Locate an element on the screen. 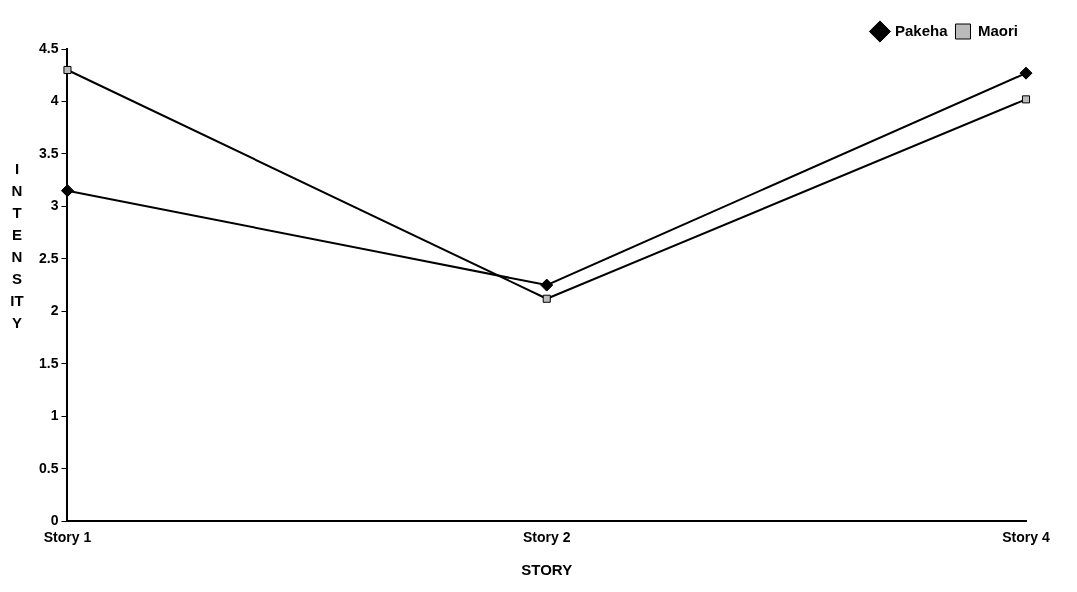 This screenshot has height=592, width=1077. y-tick-label: 0 is located at coordinates (54, 520).